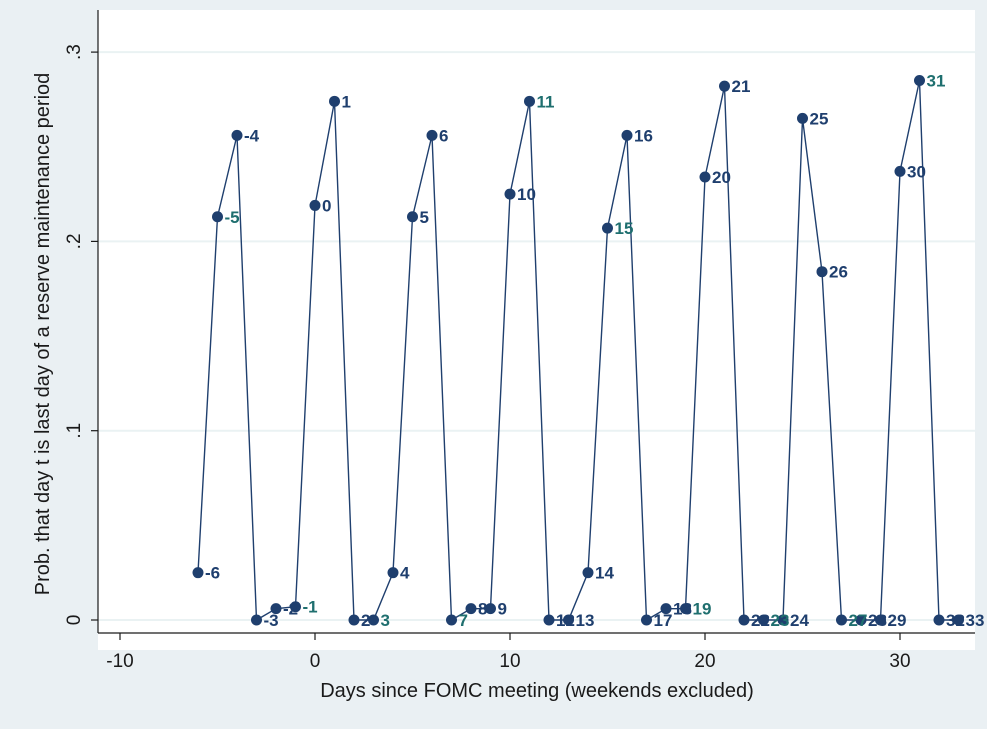 This screenshot has width=987, height=729. I want to click on point-label: 16, so click(643, 135).